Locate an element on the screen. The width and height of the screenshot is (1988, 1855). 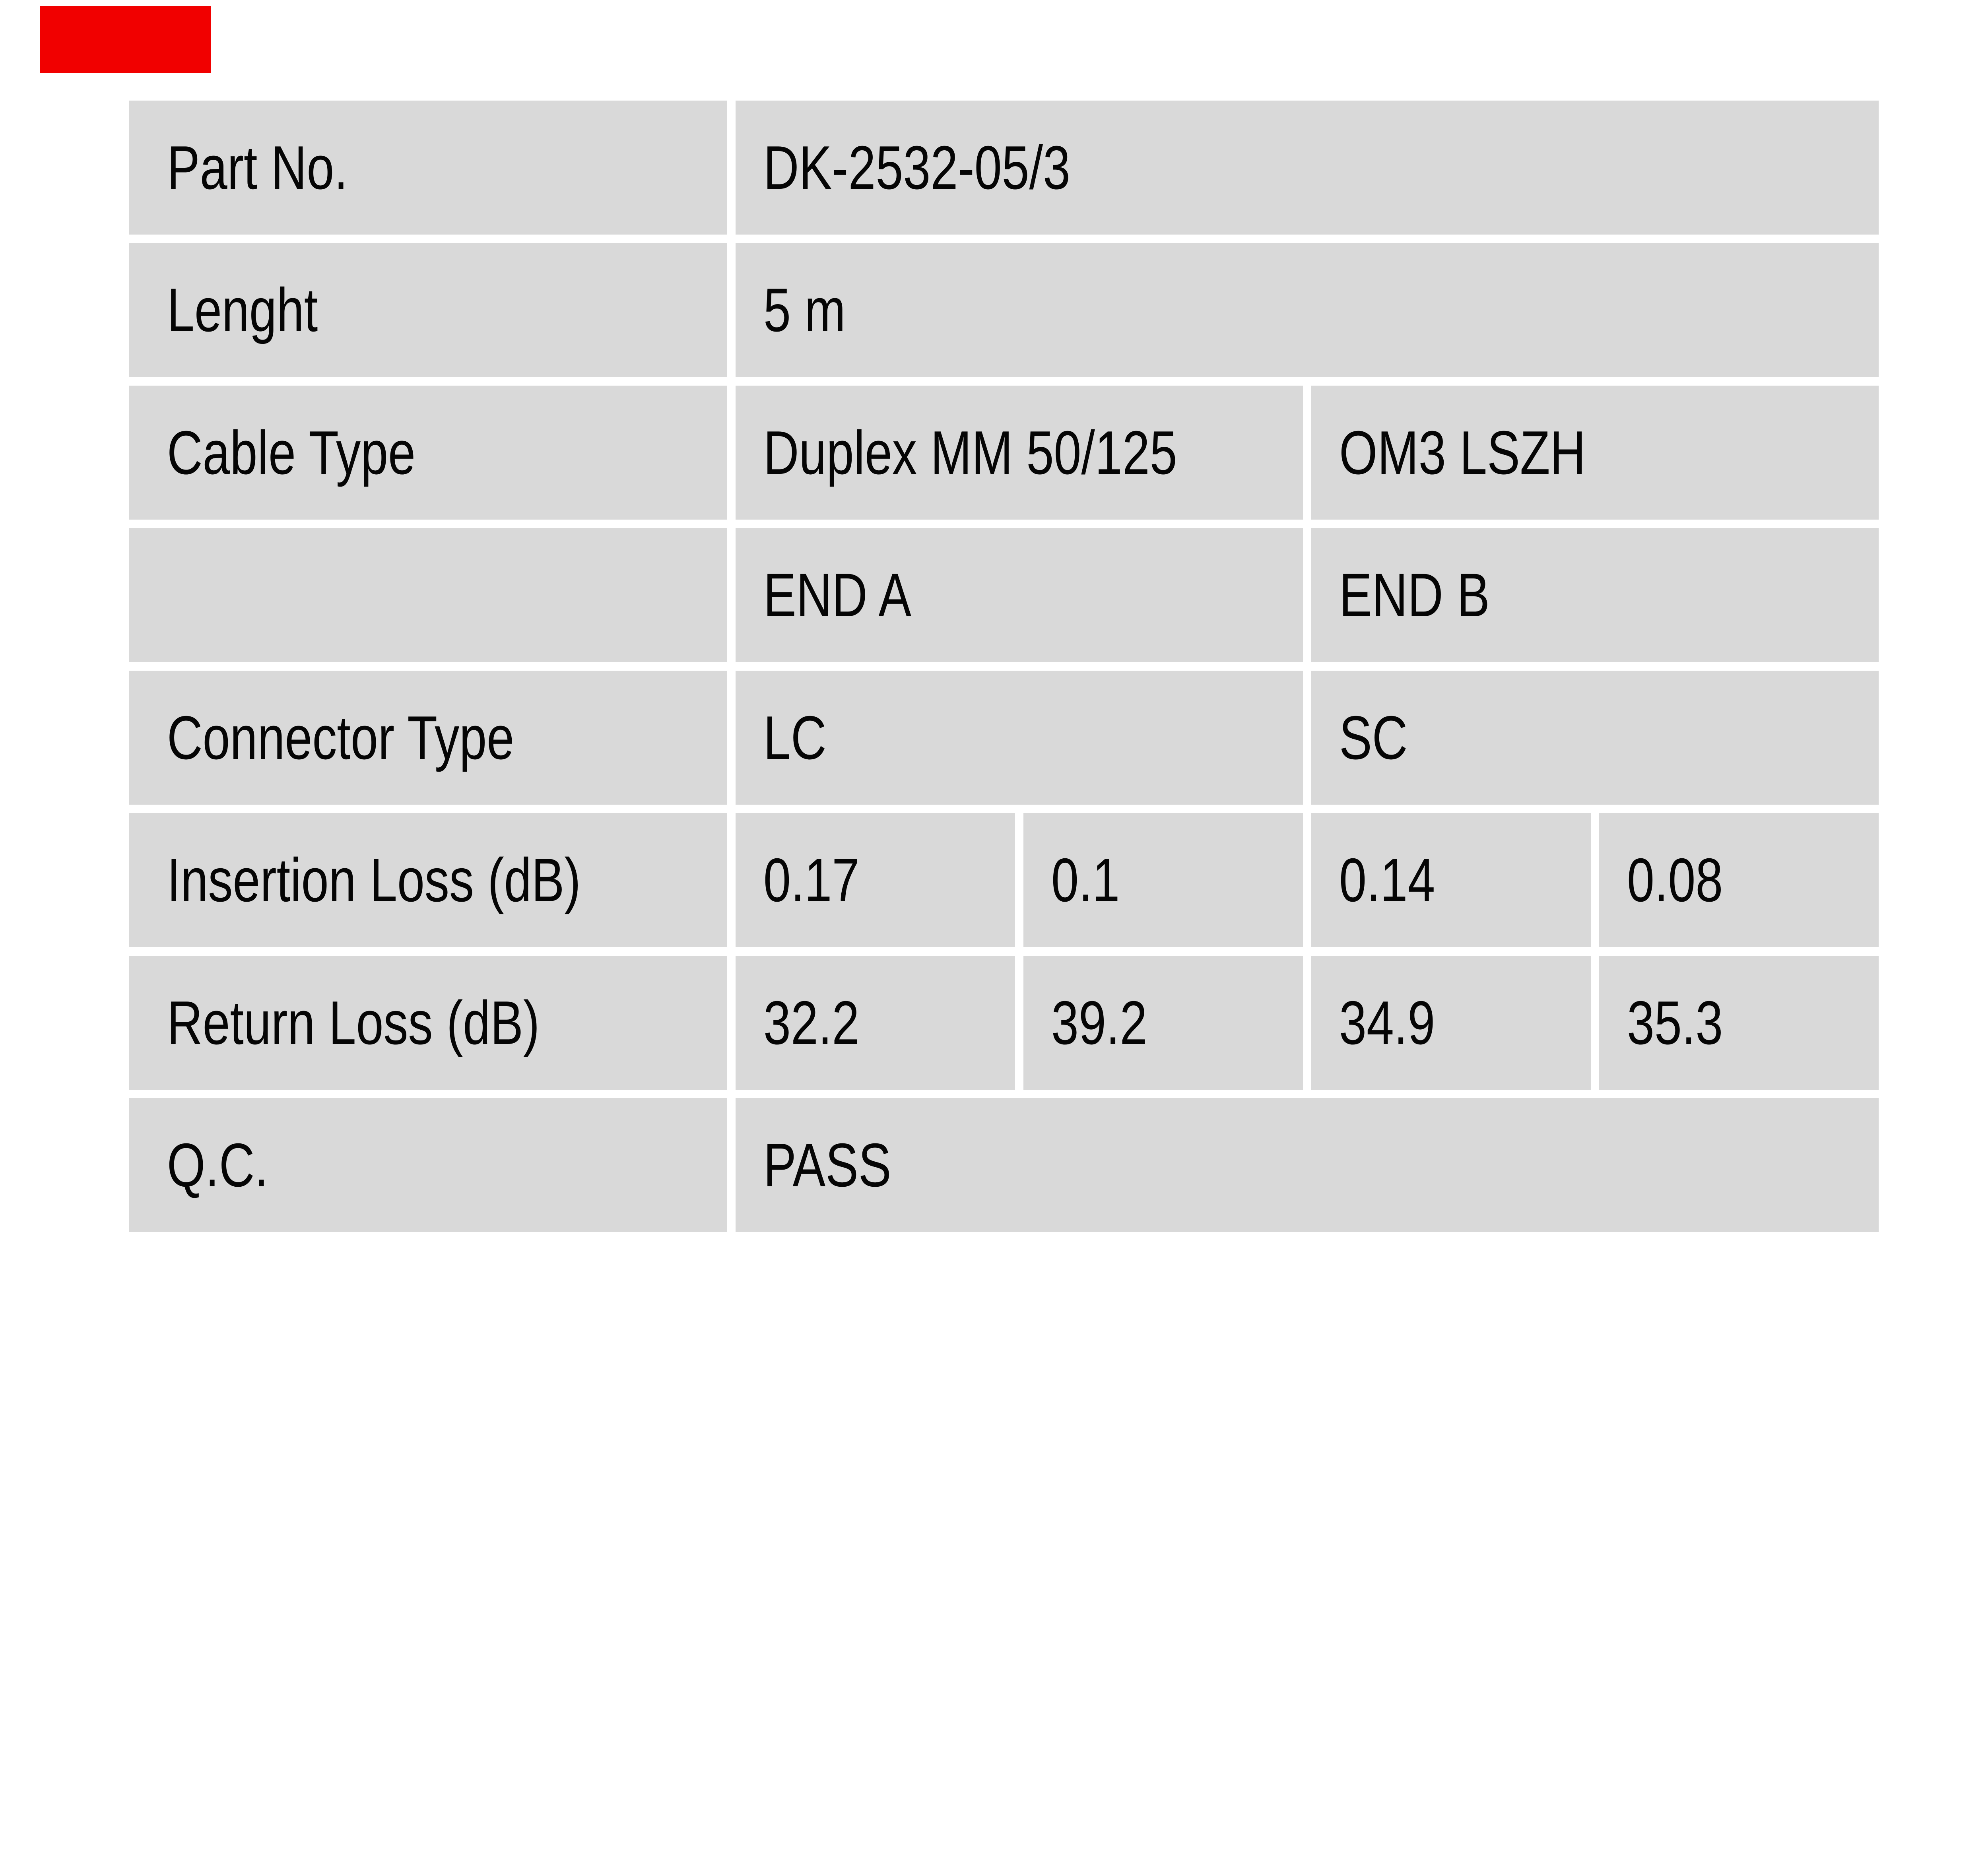
insertion-loss-end-a-2: 0.1 is located at coordinates (1163, 880).